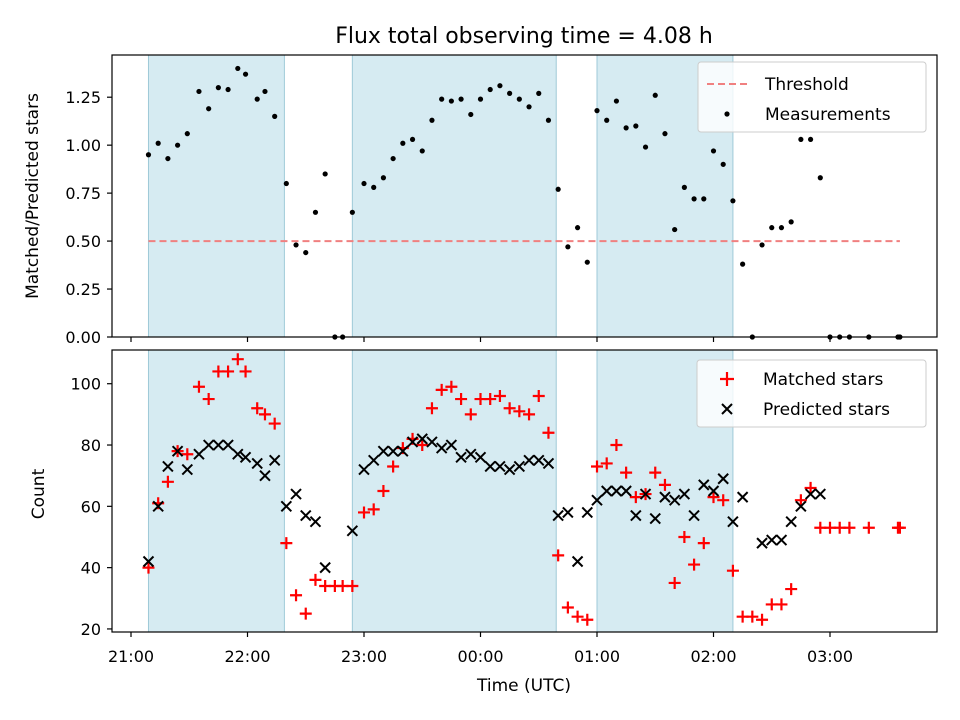  Describe the element at coordinates (830, 656) in the screenshot. I see `x-tick-label: 03:00` at that location.